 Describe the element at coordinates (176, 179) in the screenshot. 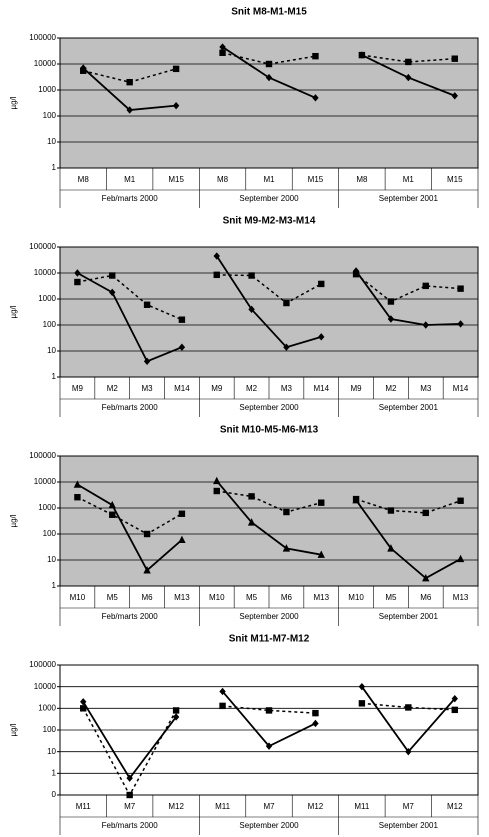

I see `x-tick-label: M15` at that location.